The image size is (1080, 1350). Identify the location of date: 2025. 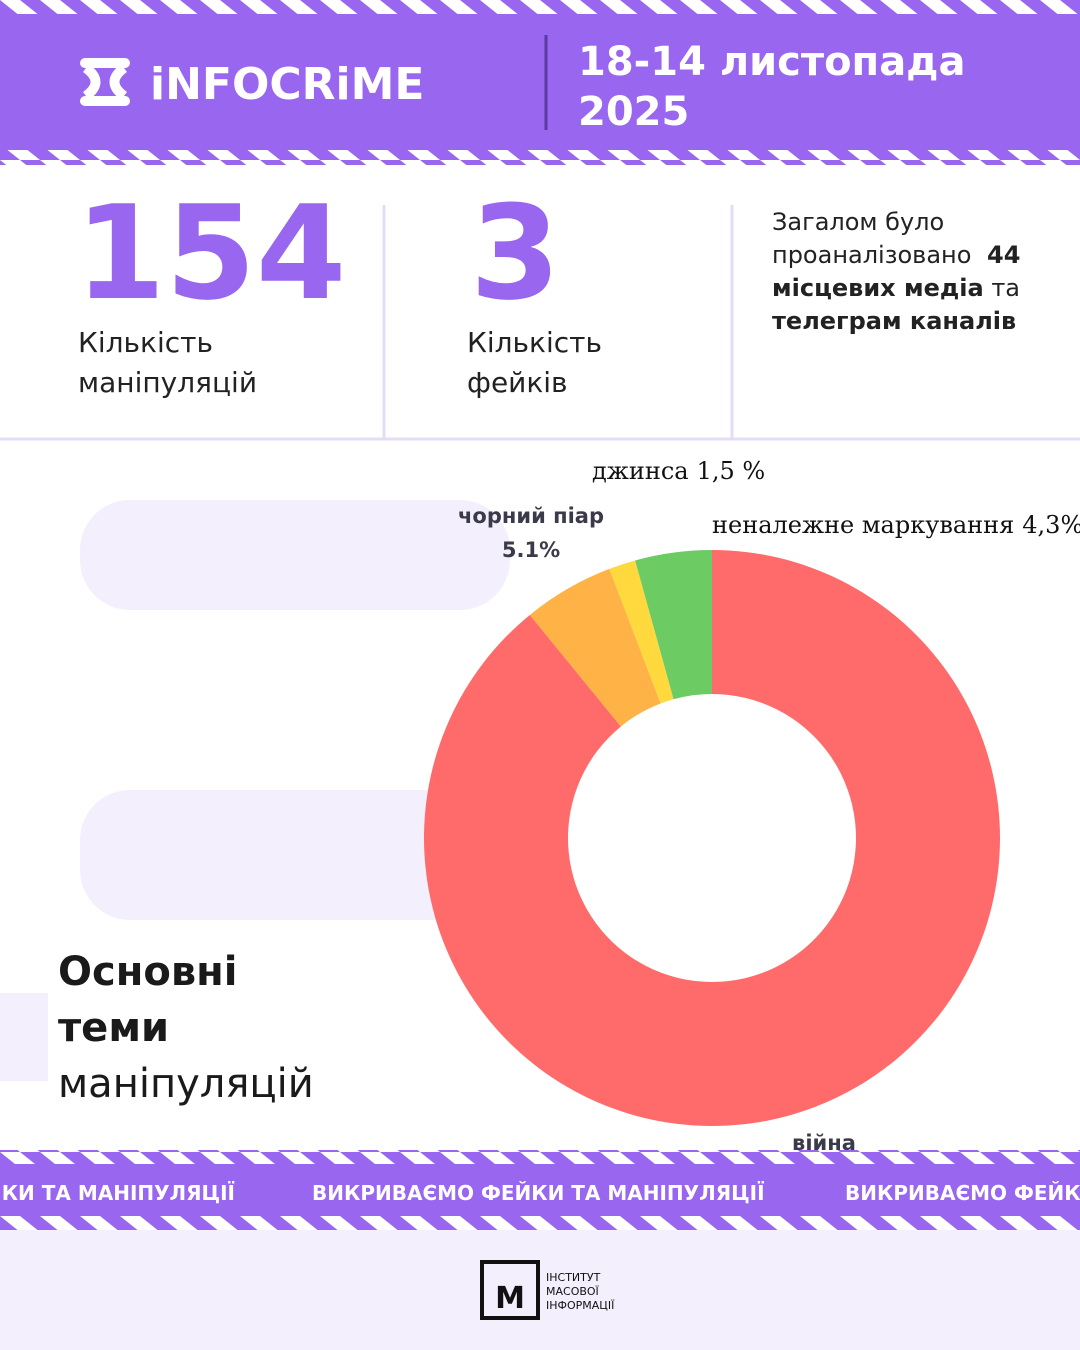
(633, 112).